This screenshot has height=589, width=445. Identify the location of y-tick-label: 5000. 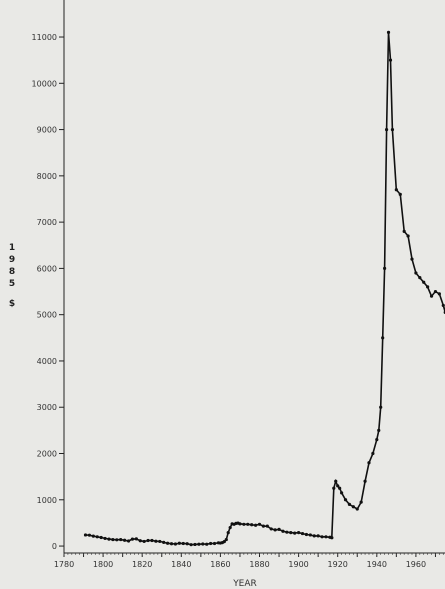
(47, 315).